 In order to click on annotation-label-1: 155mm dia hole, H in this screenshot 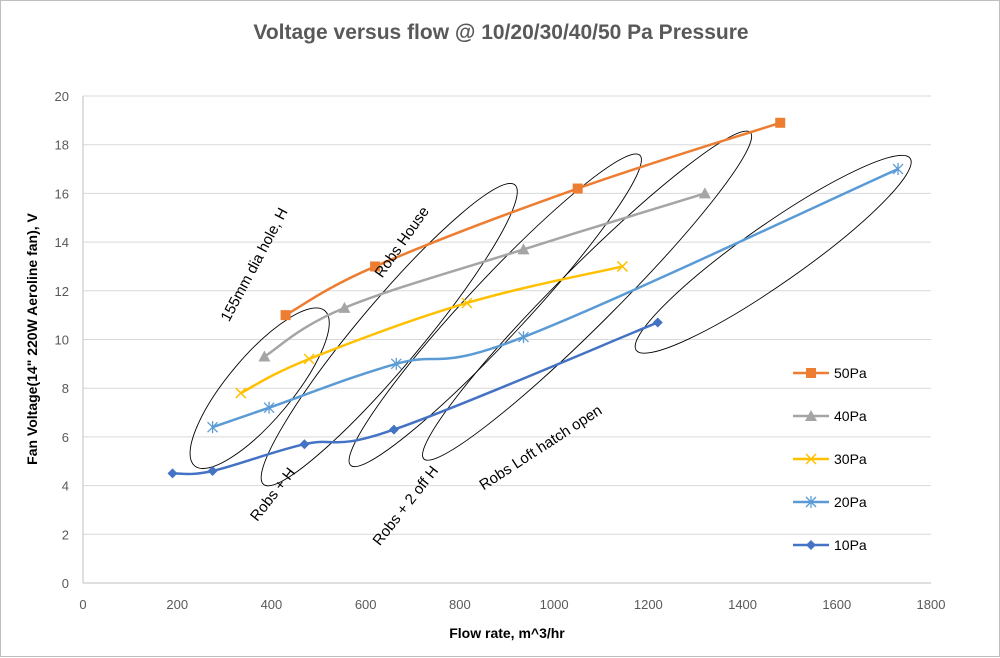, I will do `click(255, 264)`.